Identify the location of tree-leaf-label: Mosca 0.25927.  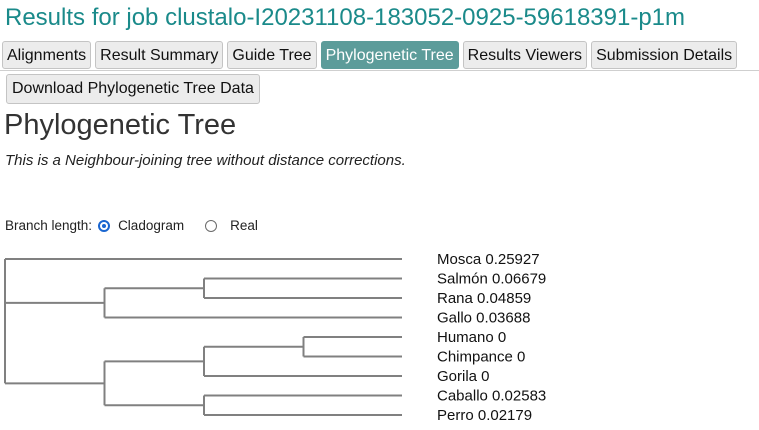
(488, 259).